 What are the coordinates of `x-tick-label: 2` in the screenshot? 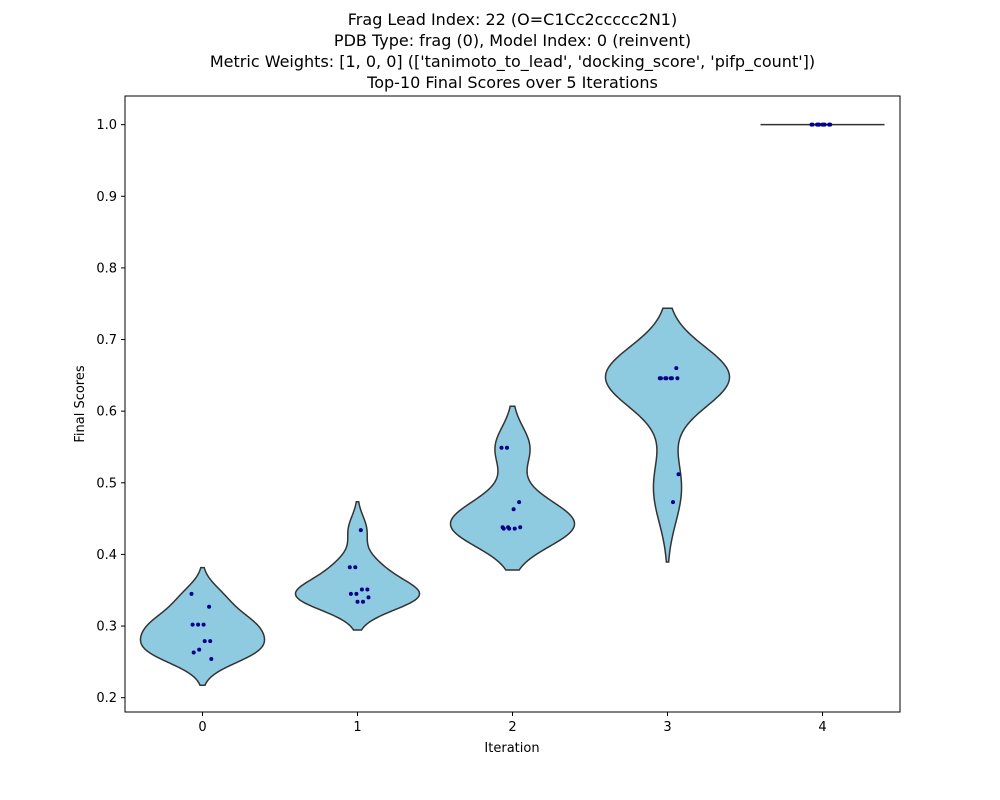 It's located at (512, 727).